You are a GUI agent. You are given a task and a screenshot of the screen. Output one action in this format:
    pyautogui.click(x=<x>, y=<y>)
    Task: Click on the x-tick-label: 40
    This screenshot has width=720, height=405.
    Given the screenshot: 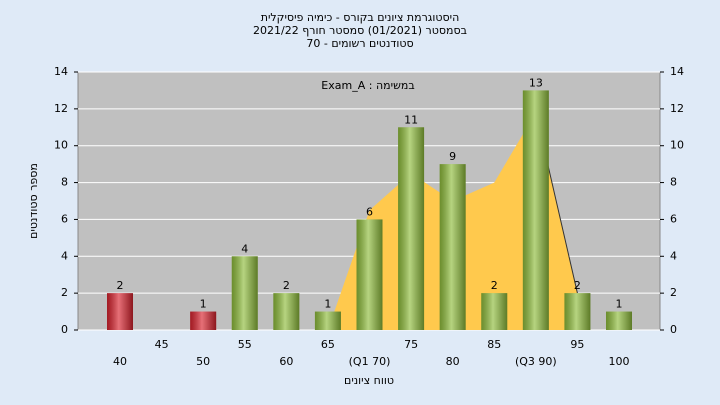 What is the action you would take?
    pyautogui.click(x=120, y=361)
    